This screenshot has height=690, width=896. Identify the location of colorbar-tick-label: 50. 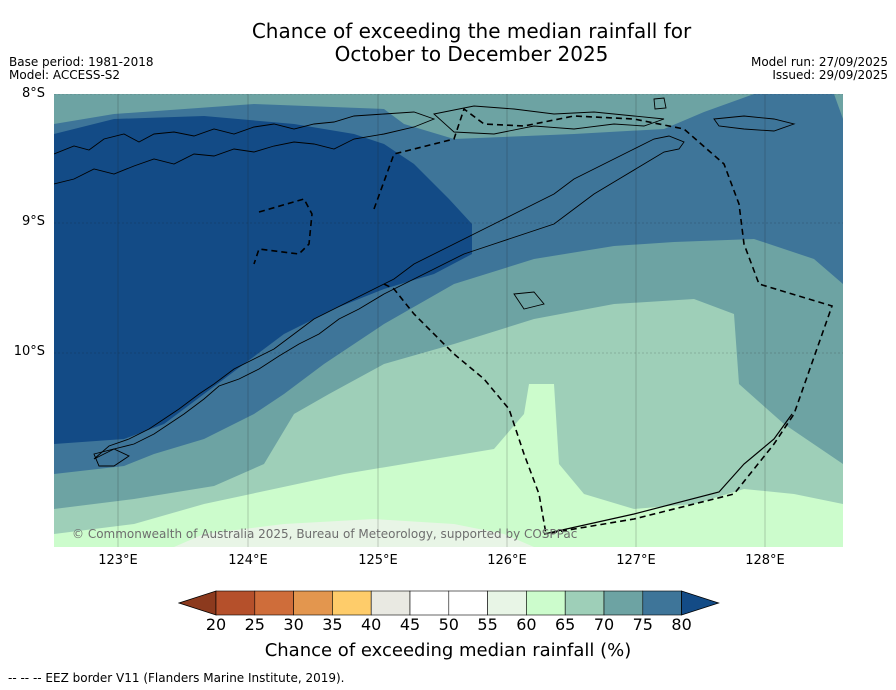
(448, 624).